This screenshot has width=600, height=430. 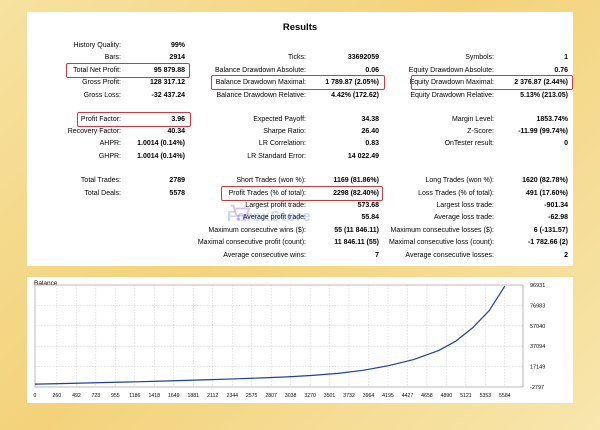 I want to click on stat-label: Short Trades (won %):, so click(x=271, y=180).